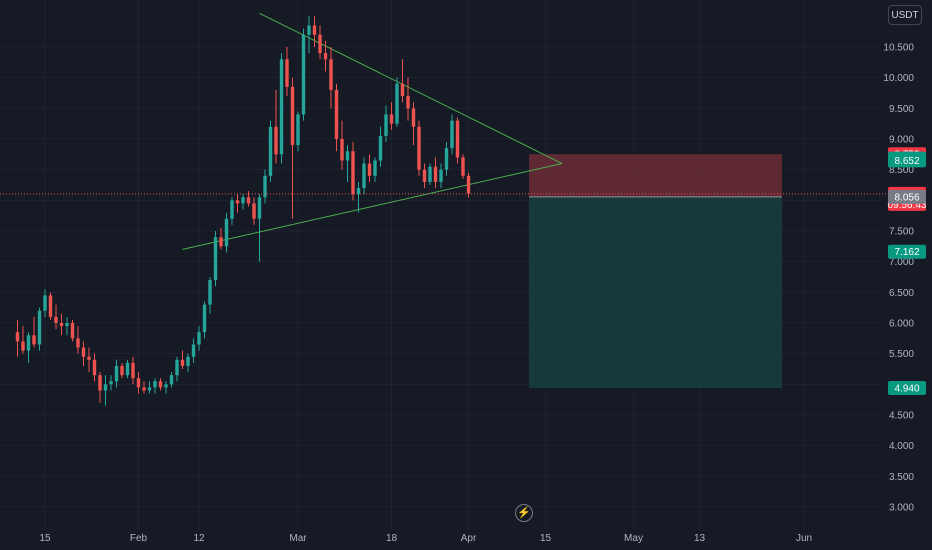  What do you see at coordinates (906, 389) in the screenshot?
I see `price-tag-label: 4.940` at bounding box center [906, 389].